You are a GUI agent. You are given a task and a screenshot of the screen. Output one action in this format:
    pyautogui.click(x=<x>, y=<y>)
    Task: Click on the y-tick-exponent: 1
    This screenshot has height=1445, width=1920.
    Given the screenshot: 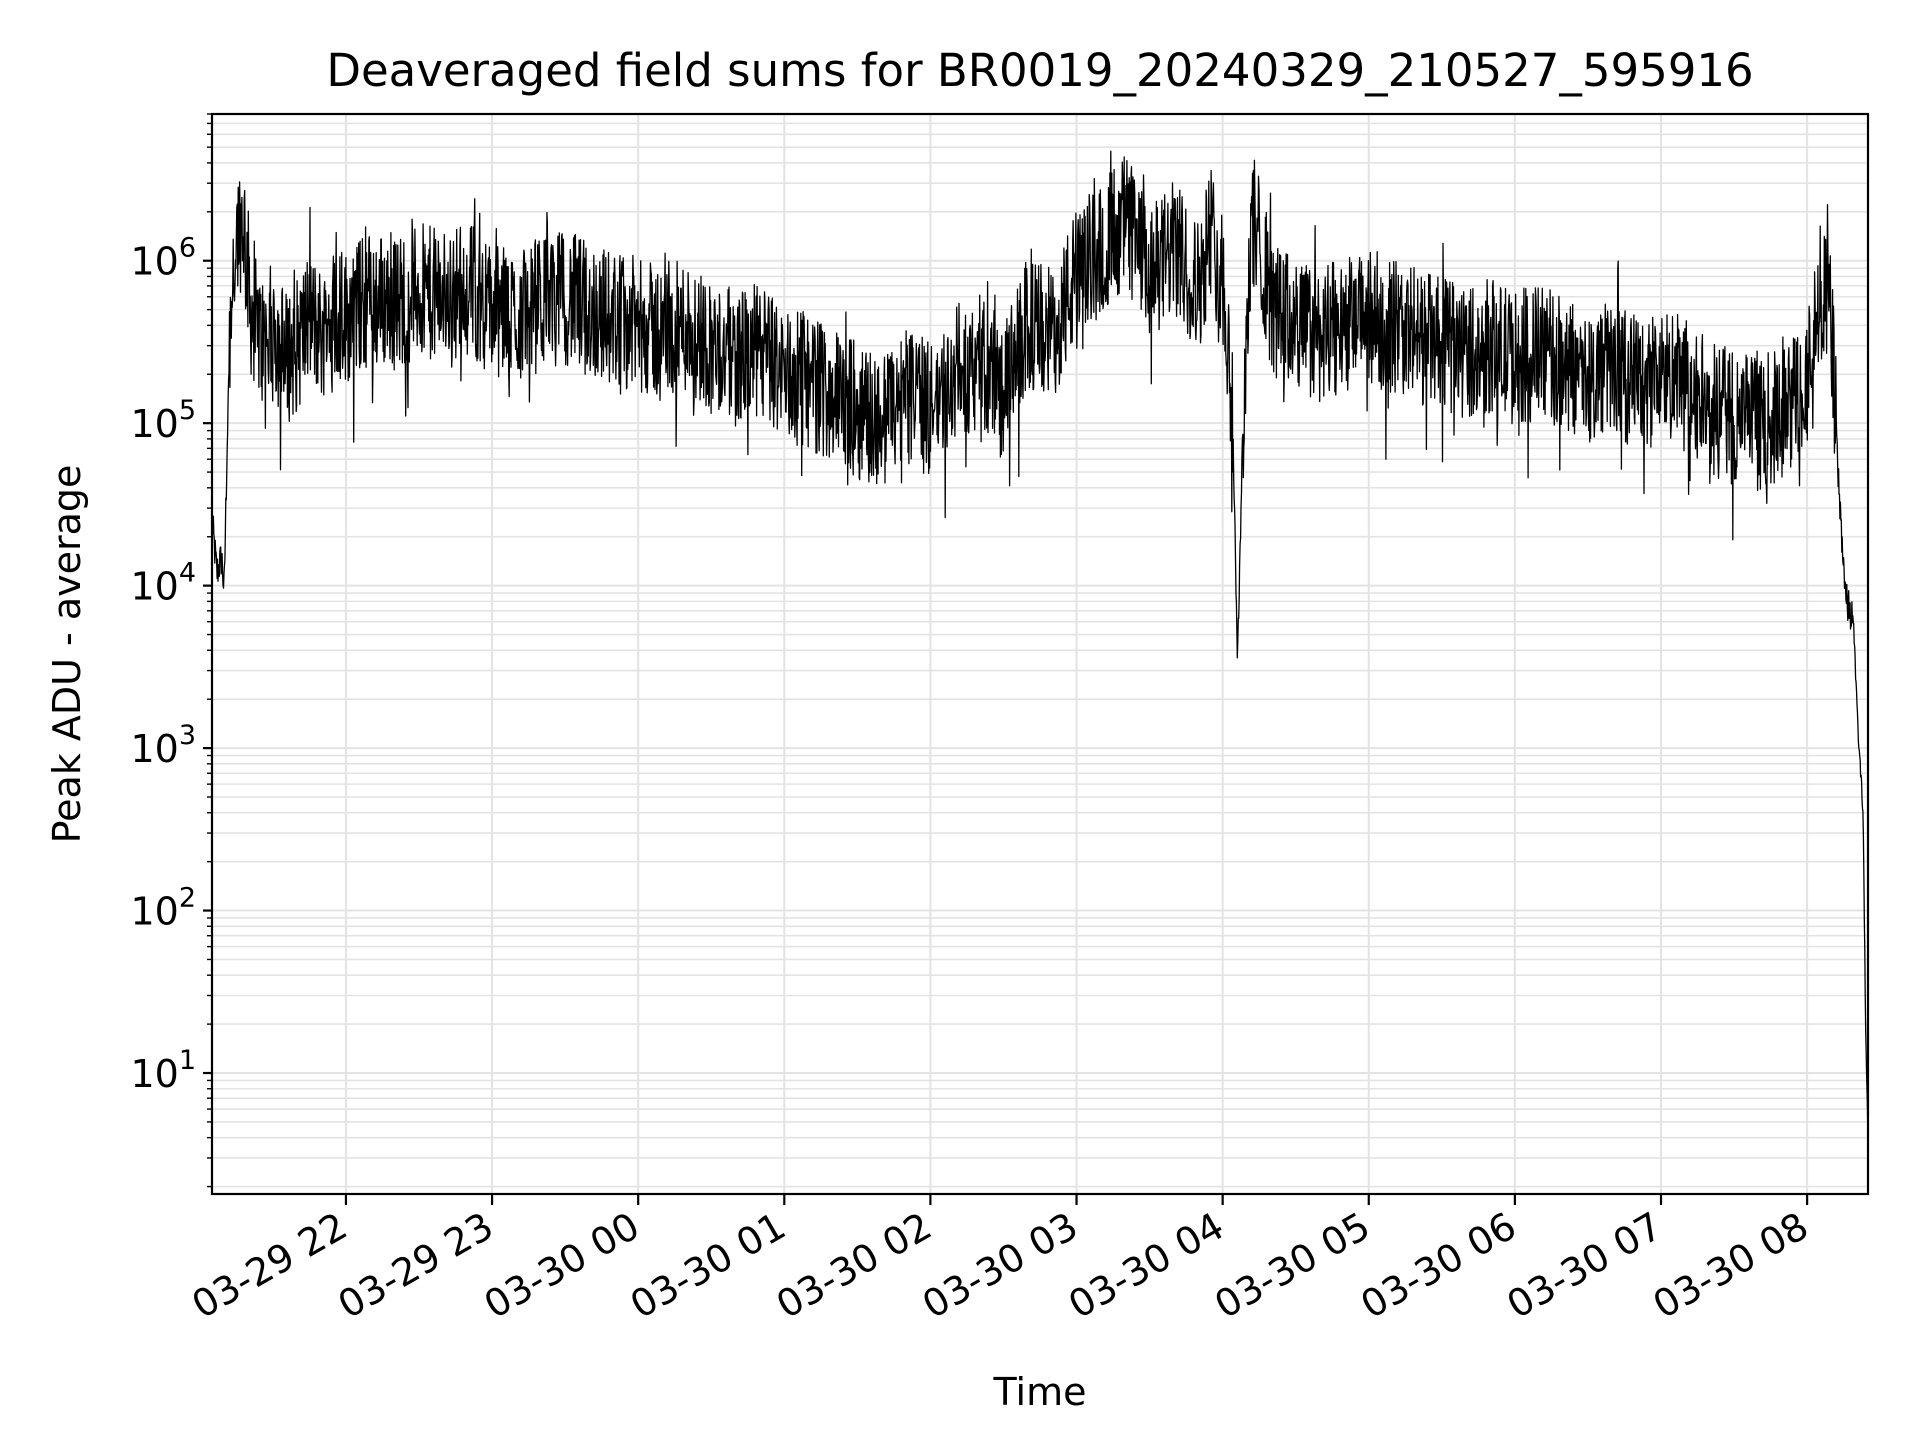 What is the action you would take?
    pyautogui.click(x=187, y=1060)
    